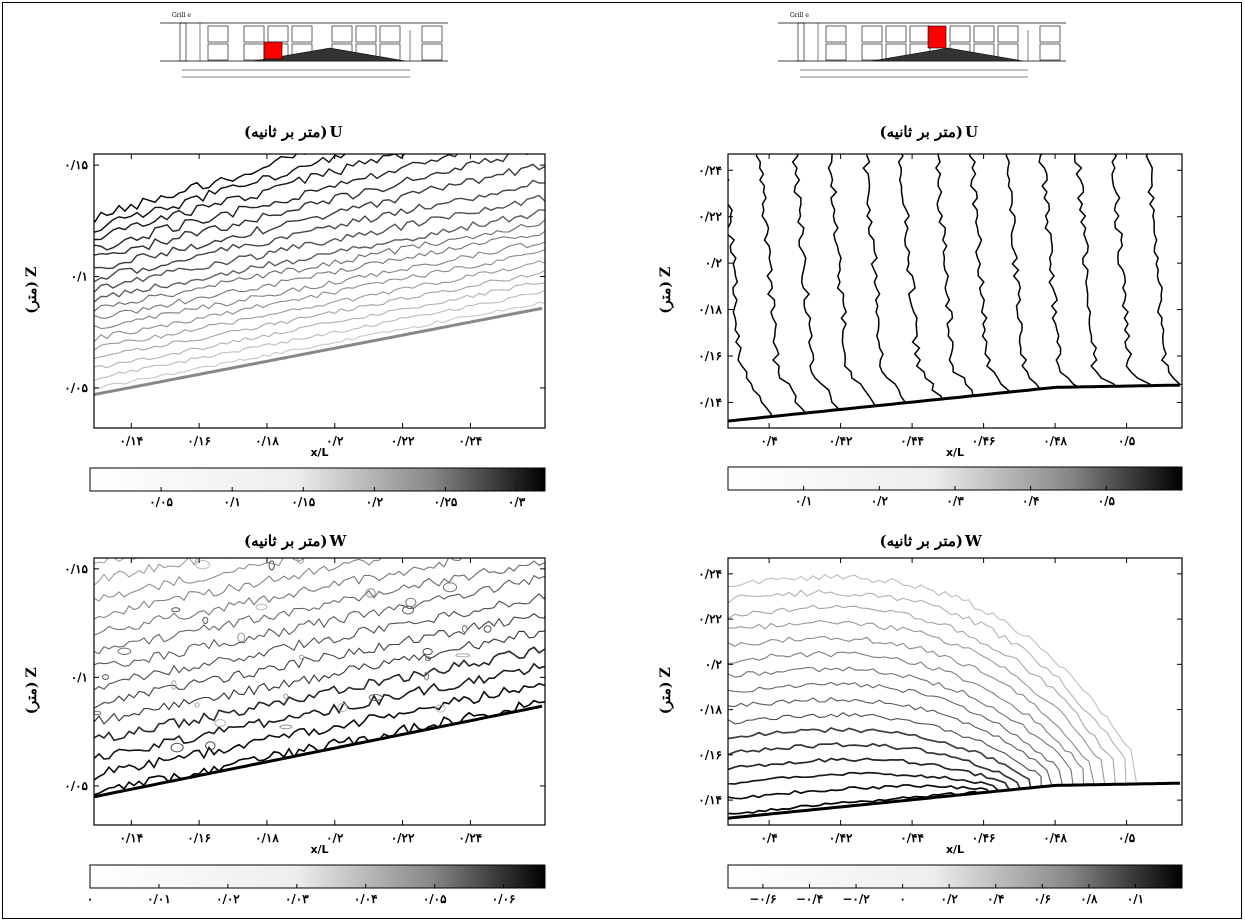 This screenshot has height=921, width=1245. I want to click on x-tick-label: ۰/۴, so click(768, 441).